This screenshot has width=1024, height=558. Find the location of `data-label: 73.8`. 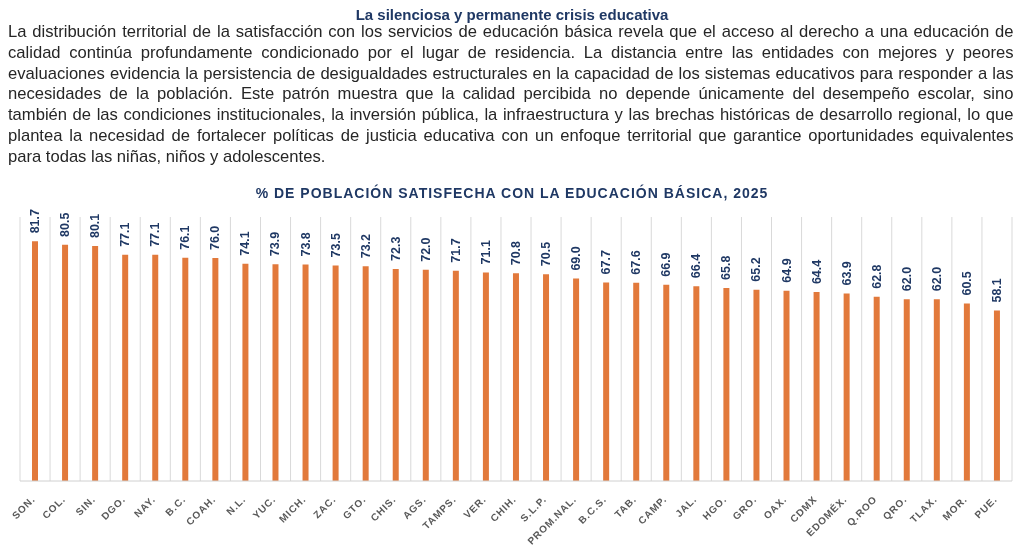

data-label: 73.8 is located at coordinates (305, 244).